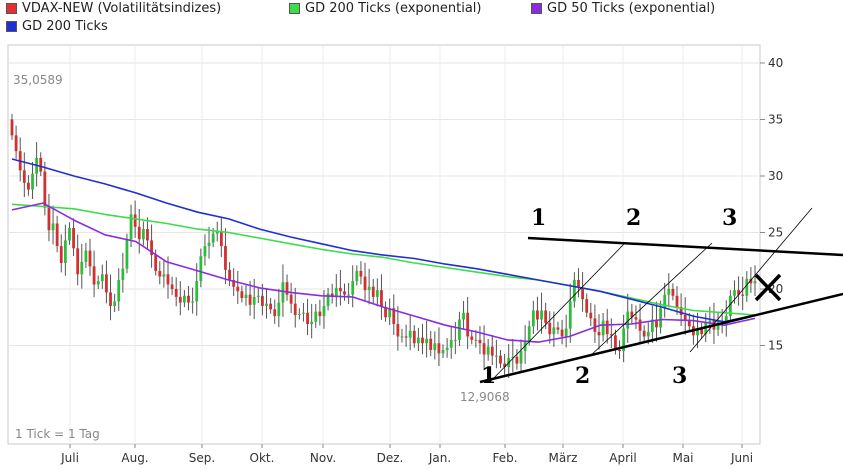 The width and height of the screenshot is (843, 469). What do you see at coordinates (685, 246) in the screenshot?
I see `upper-trendline` at bounding box center [685, 246].